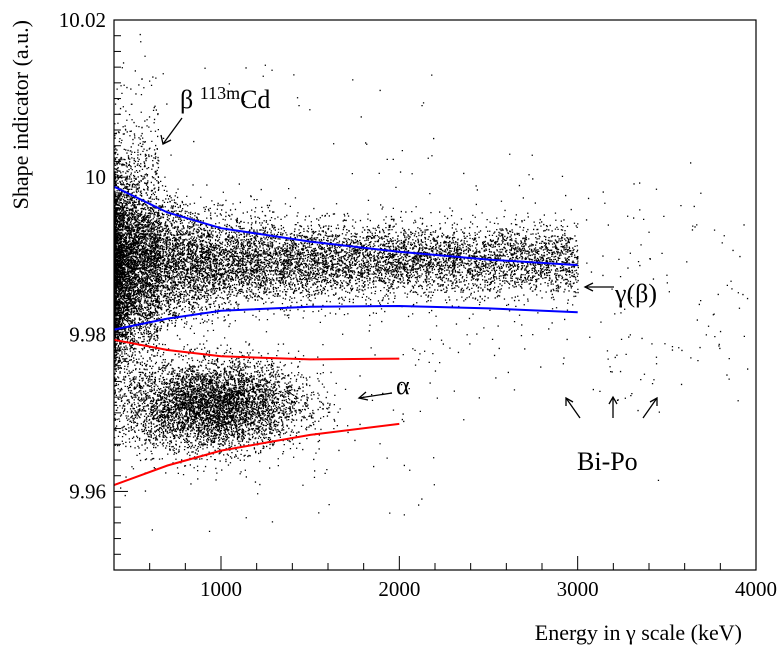  Describe the element at coordinates (221, 589) in the screenshot. I see `x-tick-label: 1000` at that location.